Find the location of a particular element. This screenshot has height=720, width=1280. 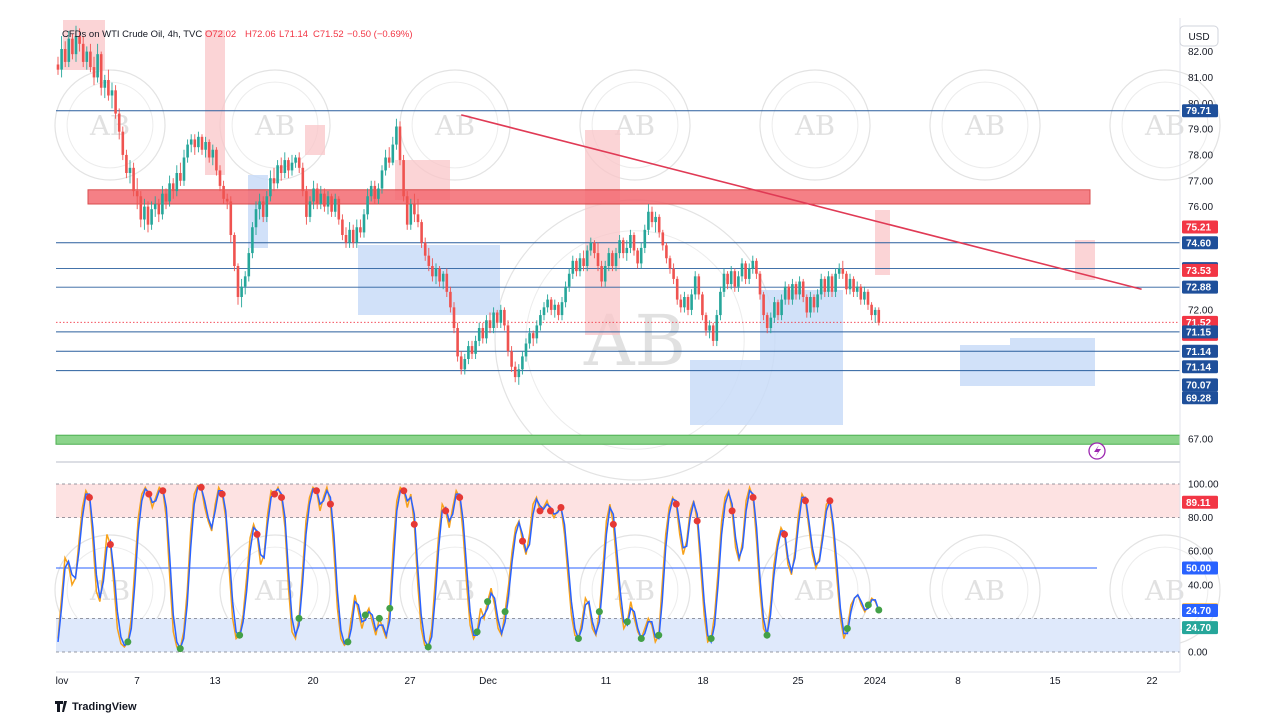

overbought-band is located at coordinates (618, 501).